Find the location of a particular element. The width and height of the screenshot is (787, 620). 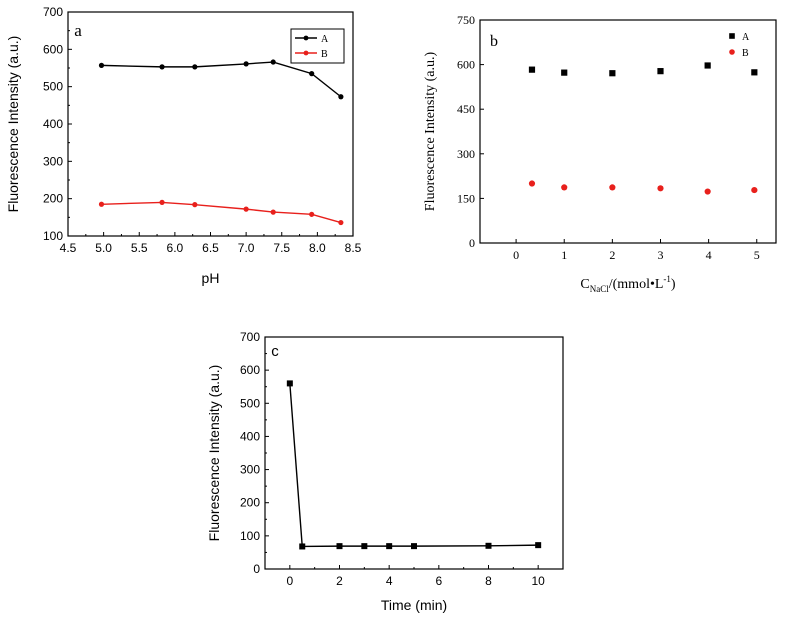

x-tick-label: 7.5 is located at coordinates (281, 248).